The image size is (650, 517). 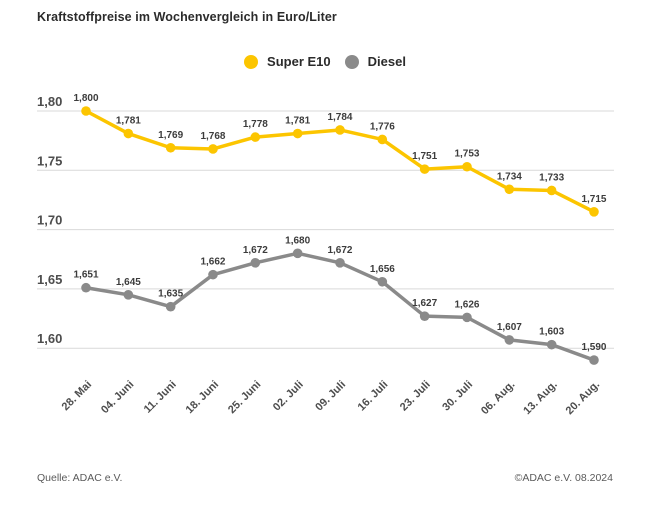 What do you see at coordinates (288, 396) in the screenshot?
I see `x-tick-label: 02. Juli` at bounding box center [288, 396].